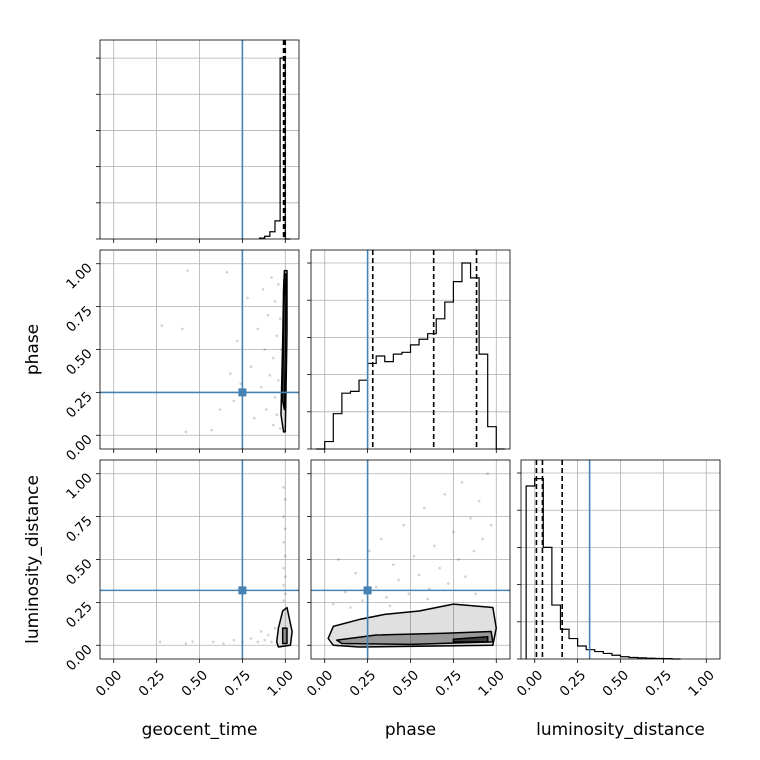 Image resolution: width=760 pixels, height=760 pixels. Describe the element at coordinates (530, 683) in the screenshot. I see `x-tick-label: 0.00` at that location.